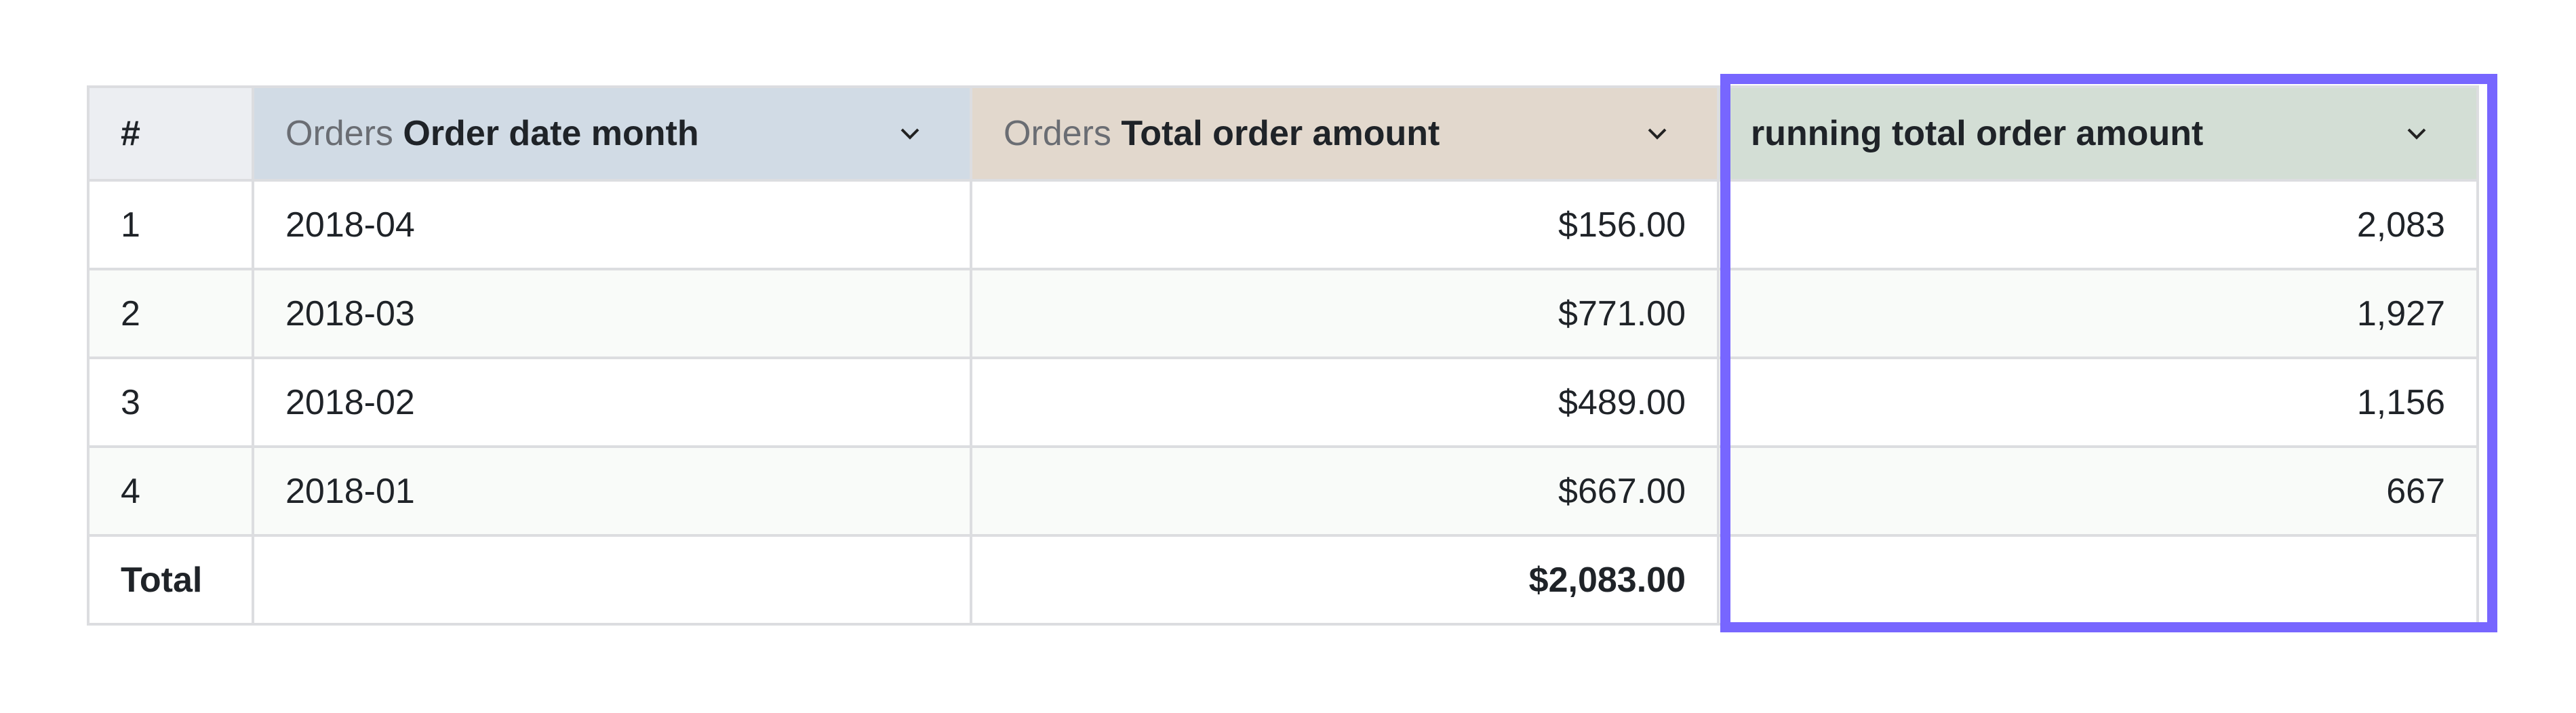 This screenshot has width=2576, height=713. Describe the element at coordinates (2098, 580) in the screenshot. I see `totals-running-empty-cell` at that location.